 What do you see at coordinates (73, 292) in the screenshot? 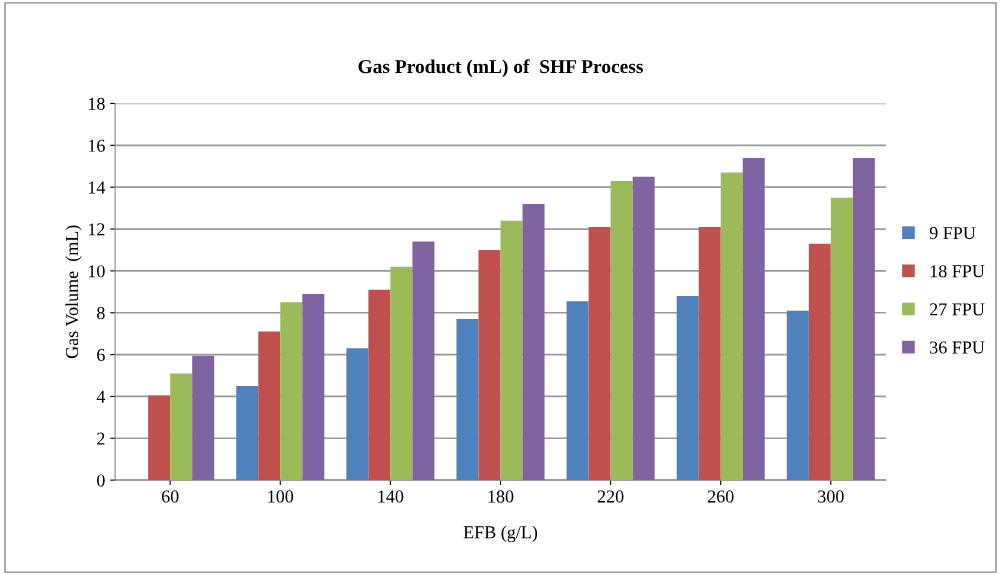
I see `y-axis-title: Gas Volume (mL)` at bounding box center [73, 292].